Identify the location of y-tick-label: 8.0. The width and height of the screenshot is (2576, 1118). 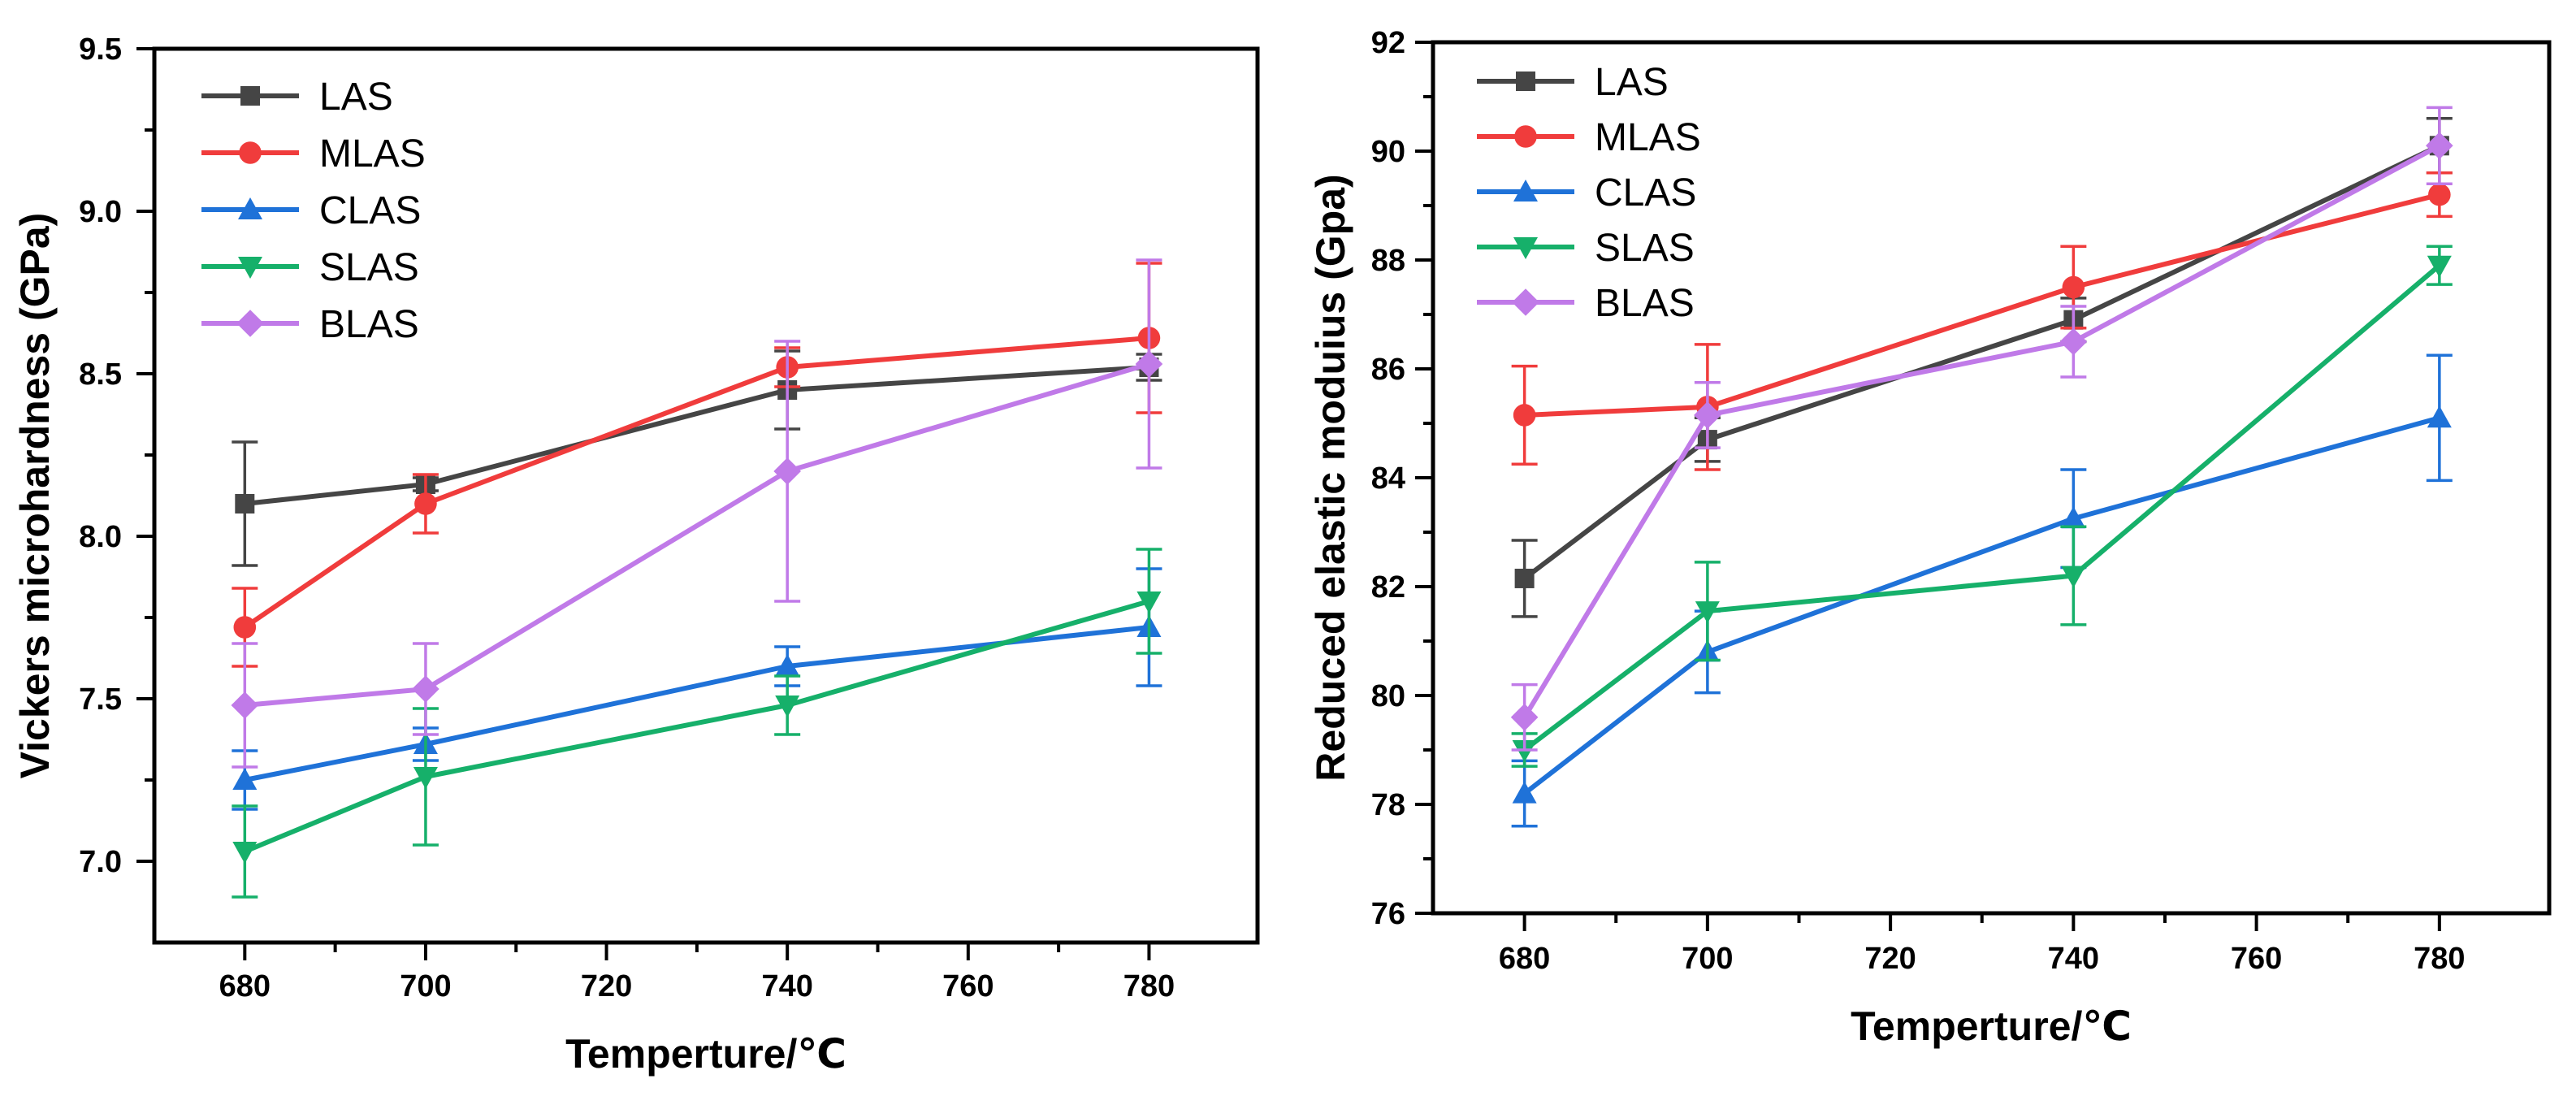
(100, 537).